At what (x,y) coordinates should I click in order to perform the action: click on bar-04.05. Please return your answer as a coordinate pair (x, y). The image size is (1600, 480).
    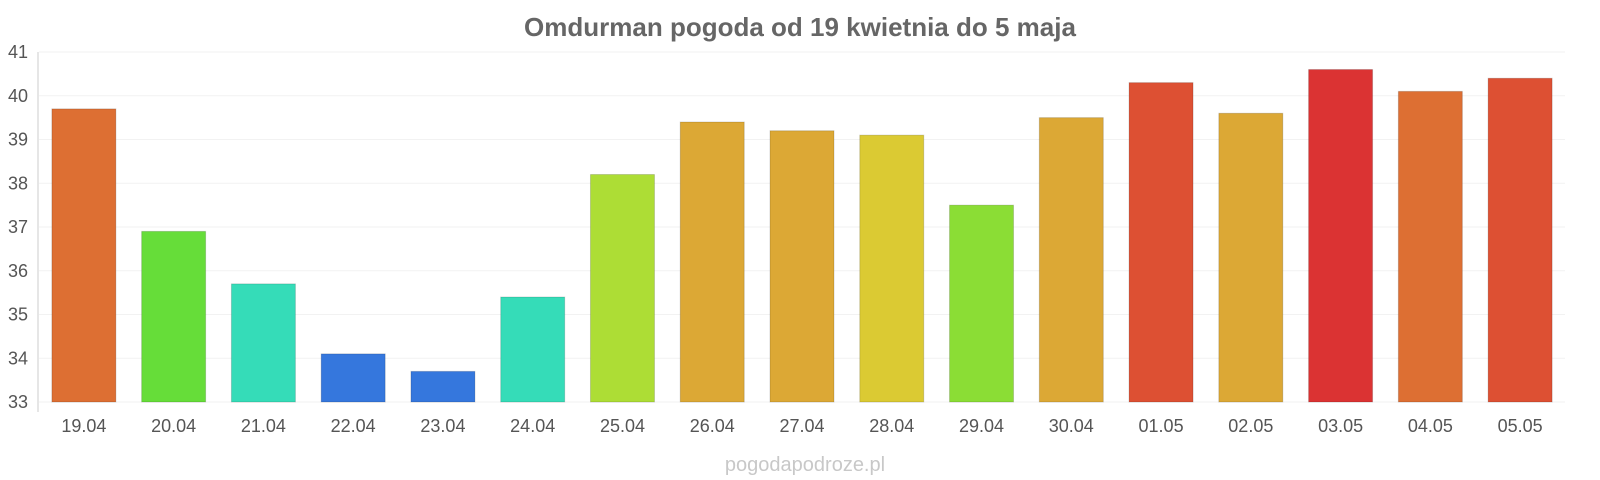
    Looking at the image, I should click on (1430, 246).